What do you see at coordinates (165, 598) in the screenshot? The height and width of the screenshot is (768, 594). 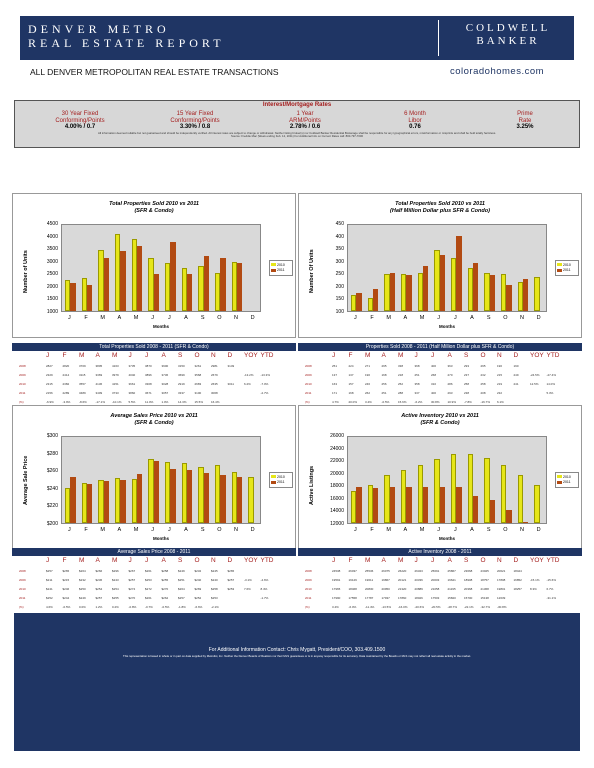 I see `table-cell: $262` at bounding box center [165, 598].